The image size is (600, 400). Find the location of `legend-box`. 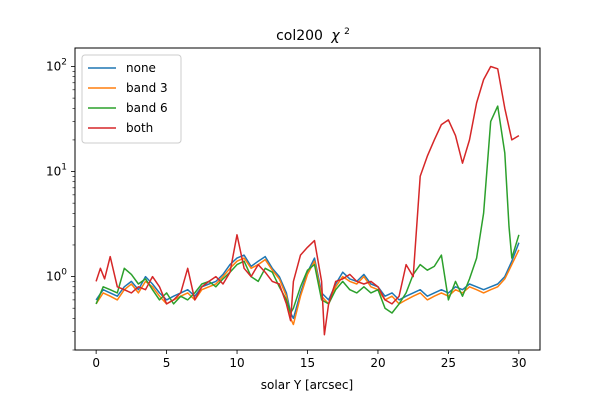

legend-box is located at coordinates (131, 99).